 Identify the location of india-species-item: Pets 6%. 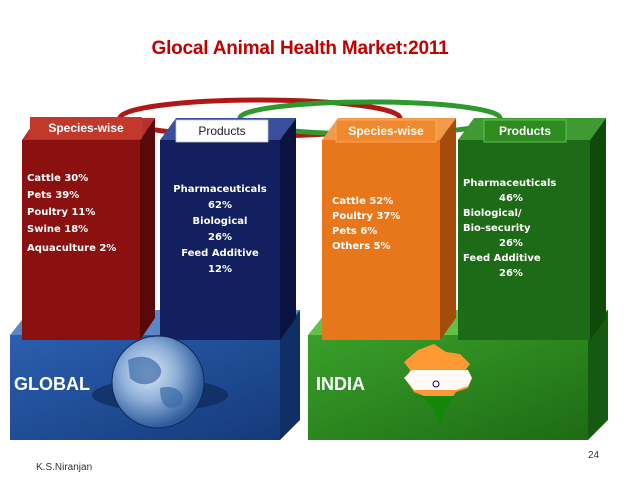
(355, 231).